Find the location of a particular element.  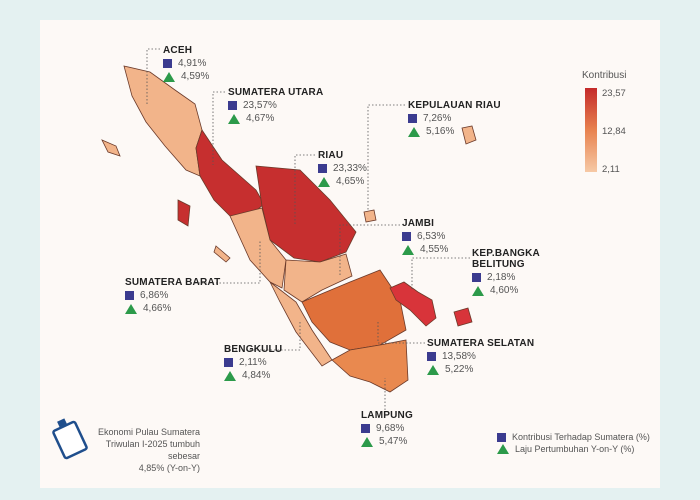

kontribusi: 9,68% is located at coordinates (390, 428).